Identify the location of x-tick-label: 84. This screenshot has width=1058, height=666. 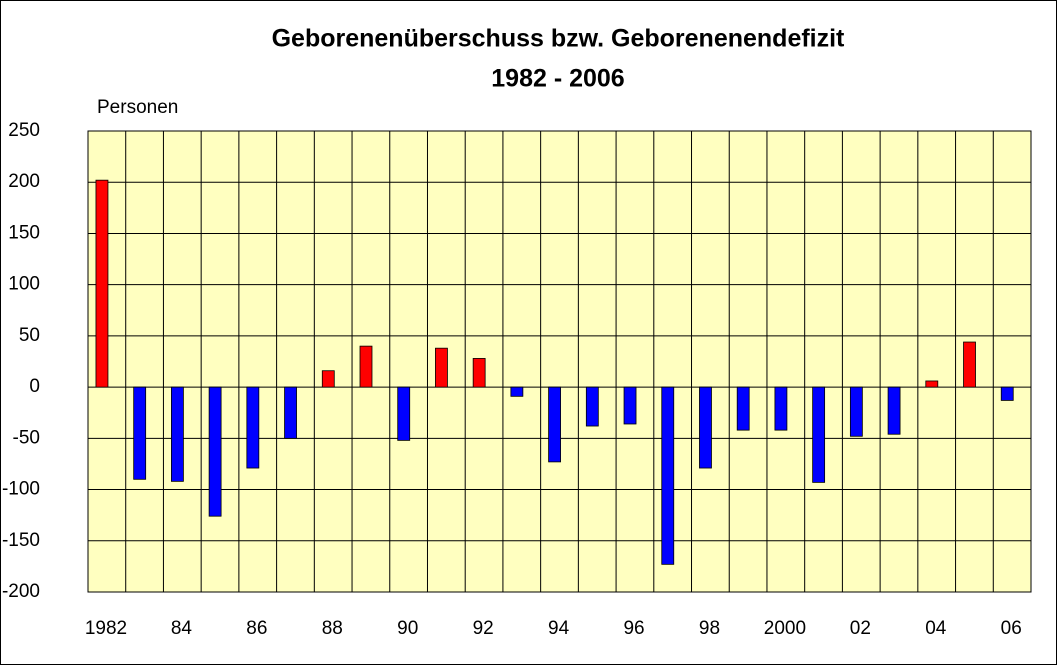
(182, 628).